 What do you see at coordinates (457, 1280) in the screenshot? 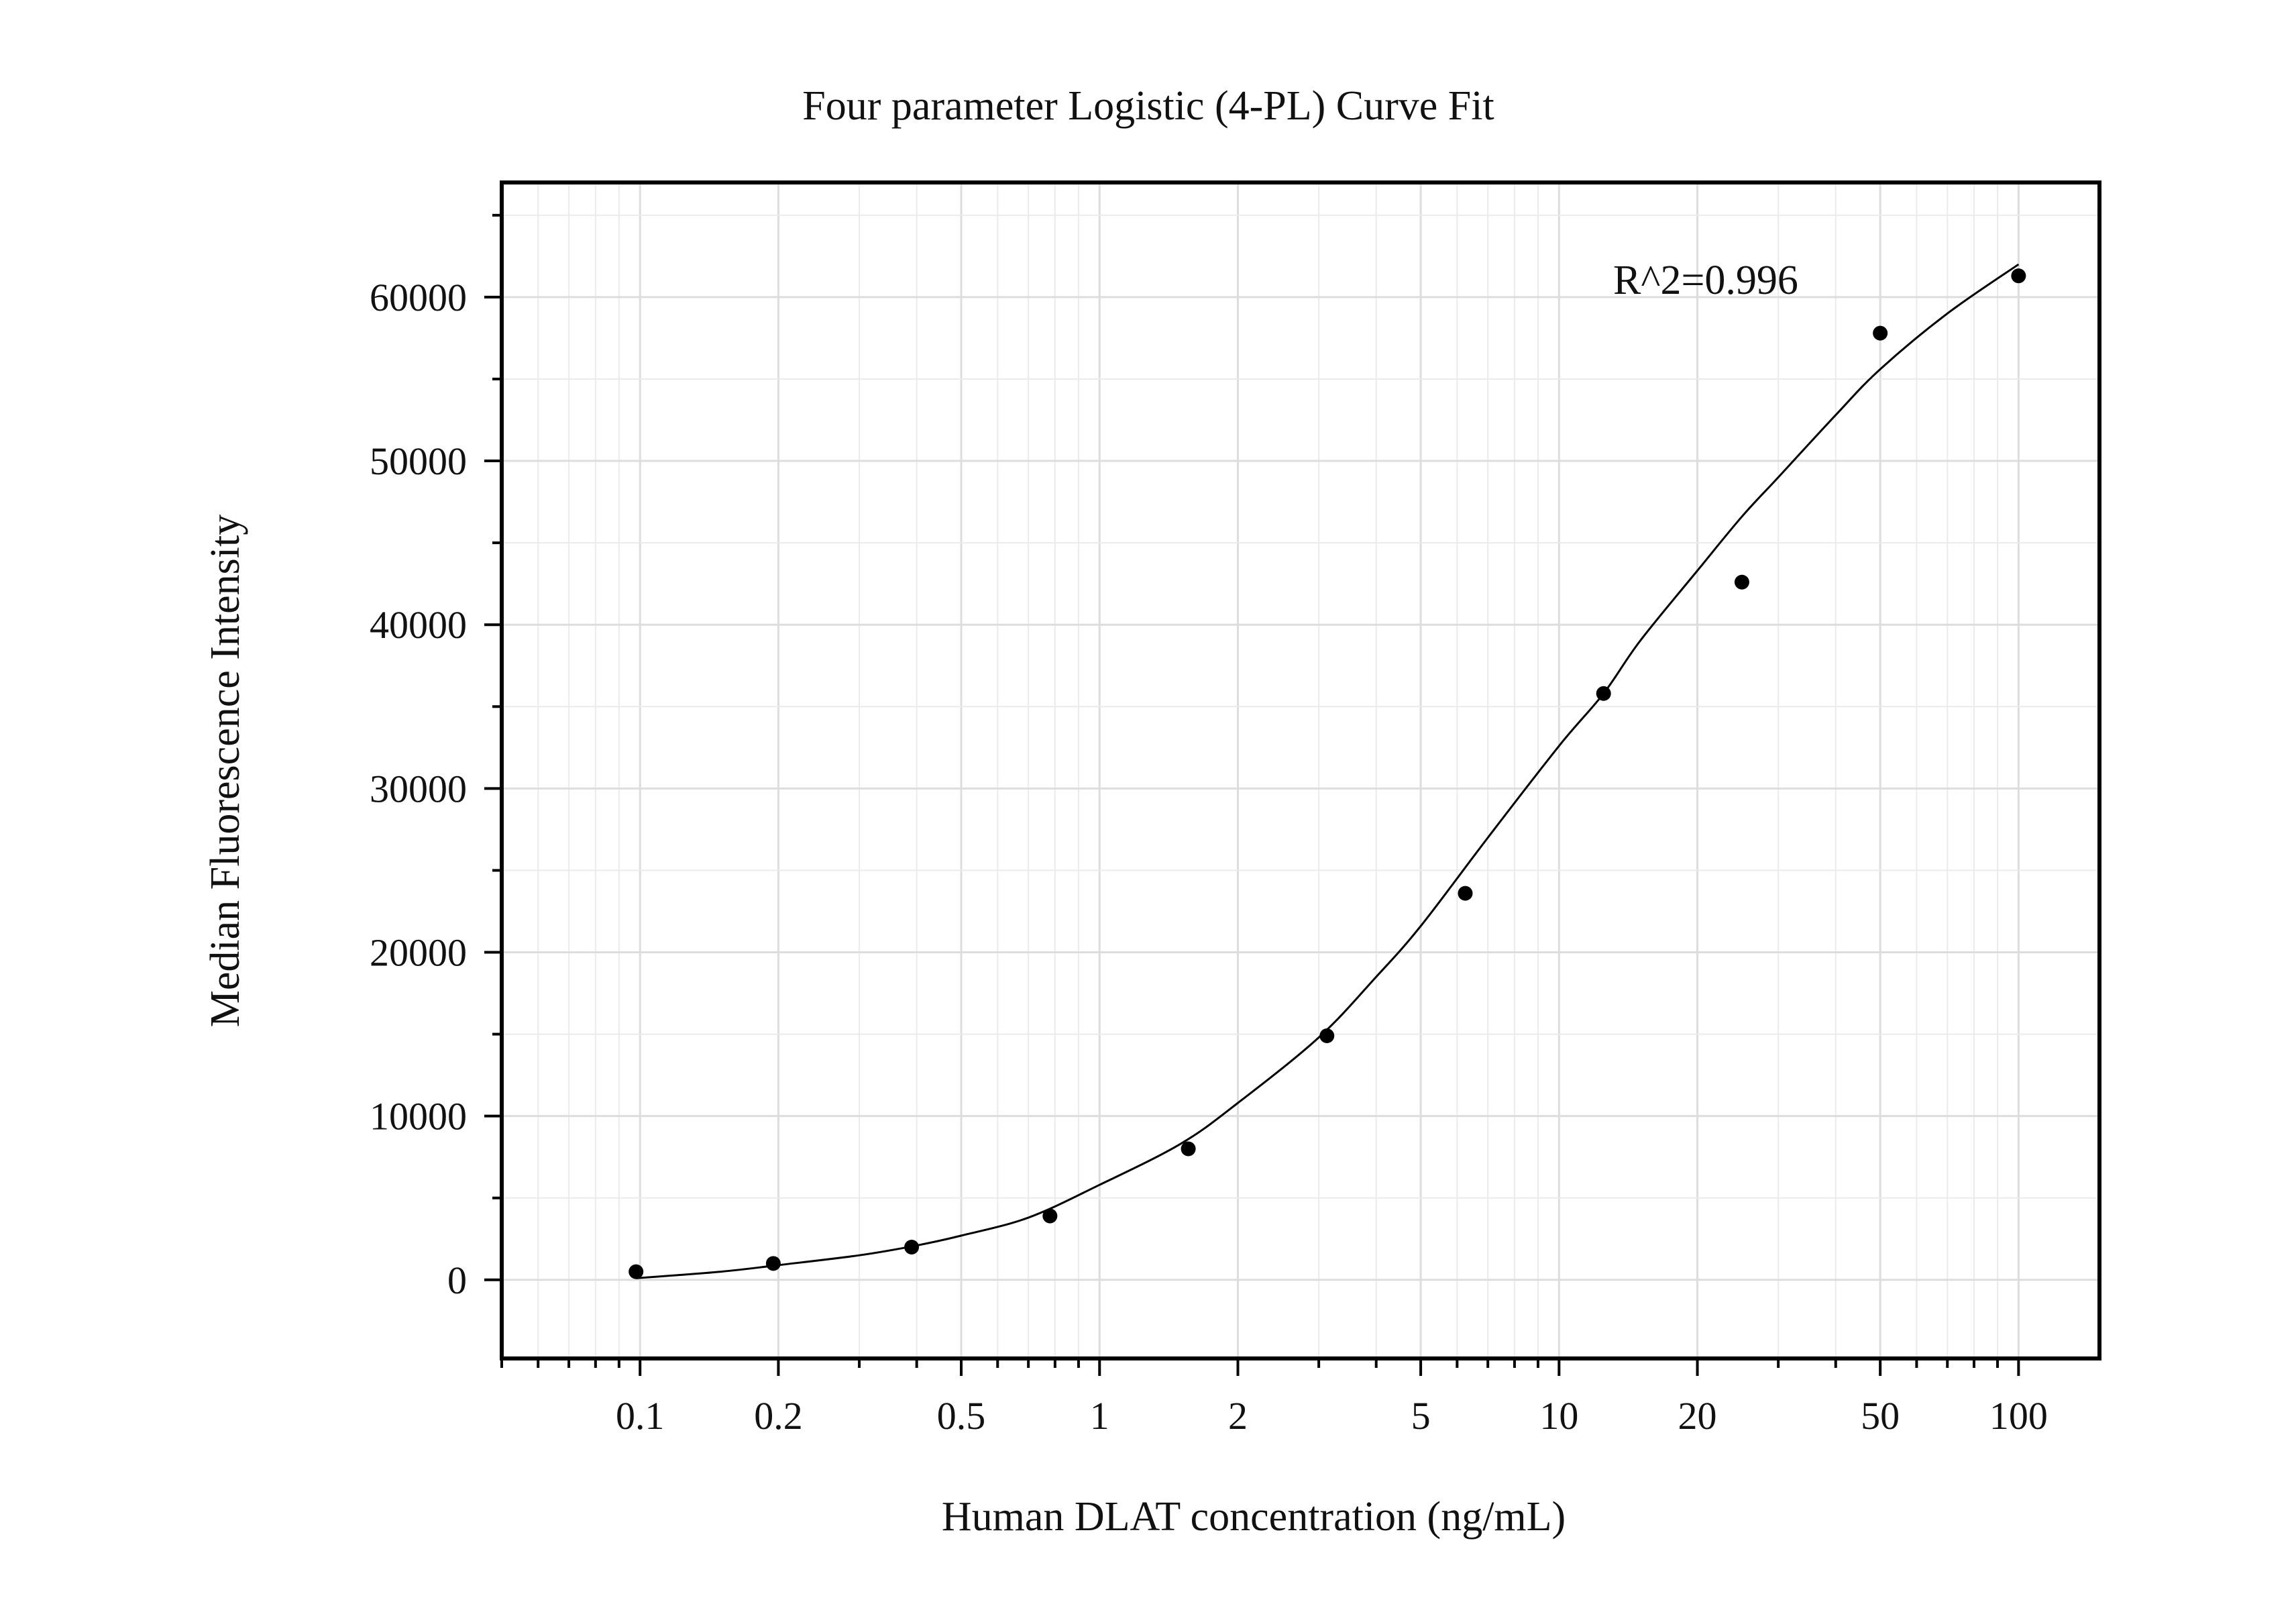
I see `y-tick-label: 0` at bounding box center [457, 1280].